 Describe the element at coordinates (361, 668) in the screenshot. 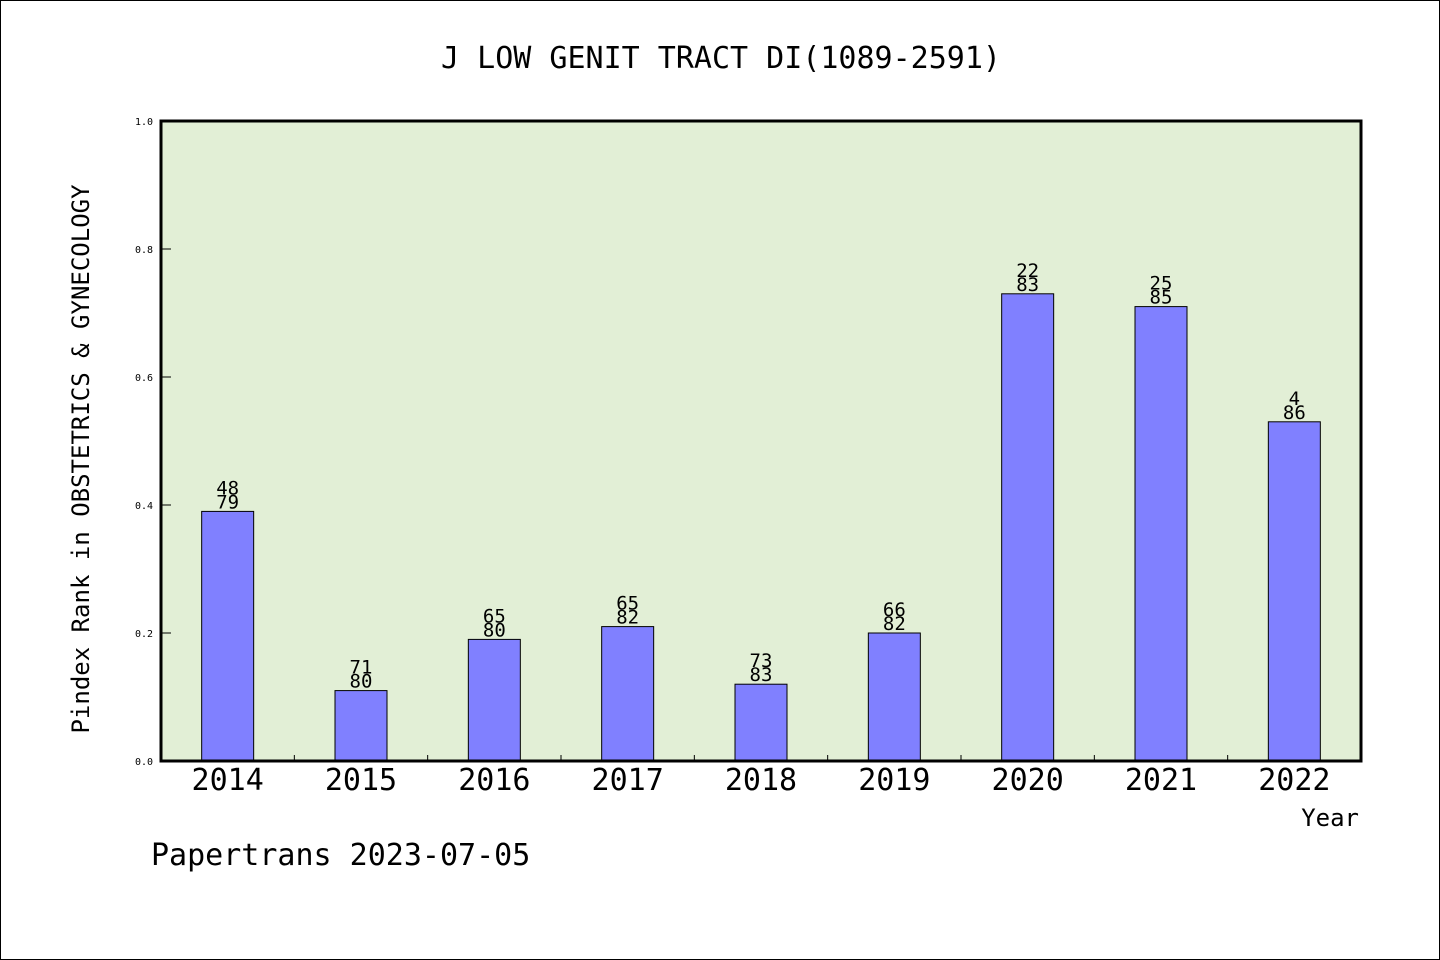

I see `bar-rank-label: 71` at that location.